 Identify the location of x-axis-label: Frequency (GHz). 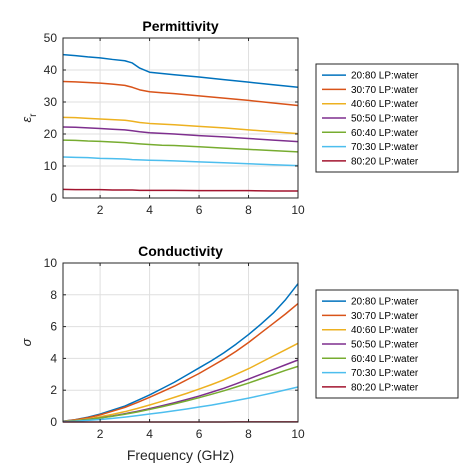
(180, 455).